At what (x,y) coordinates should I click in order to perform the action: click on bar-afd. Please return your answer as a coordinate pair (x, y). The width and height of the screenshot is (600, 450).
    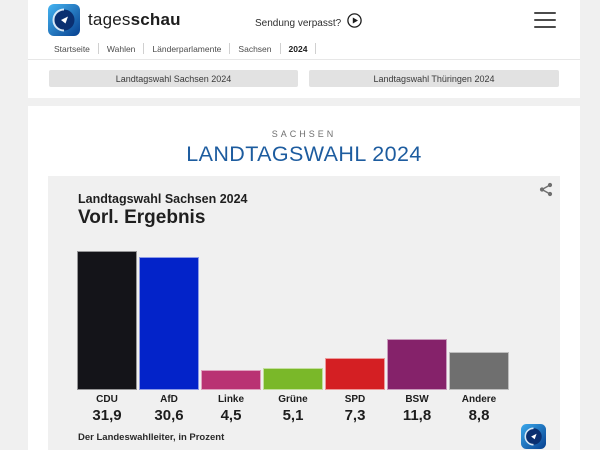
    Looking at the image, I should click on (169, 323).